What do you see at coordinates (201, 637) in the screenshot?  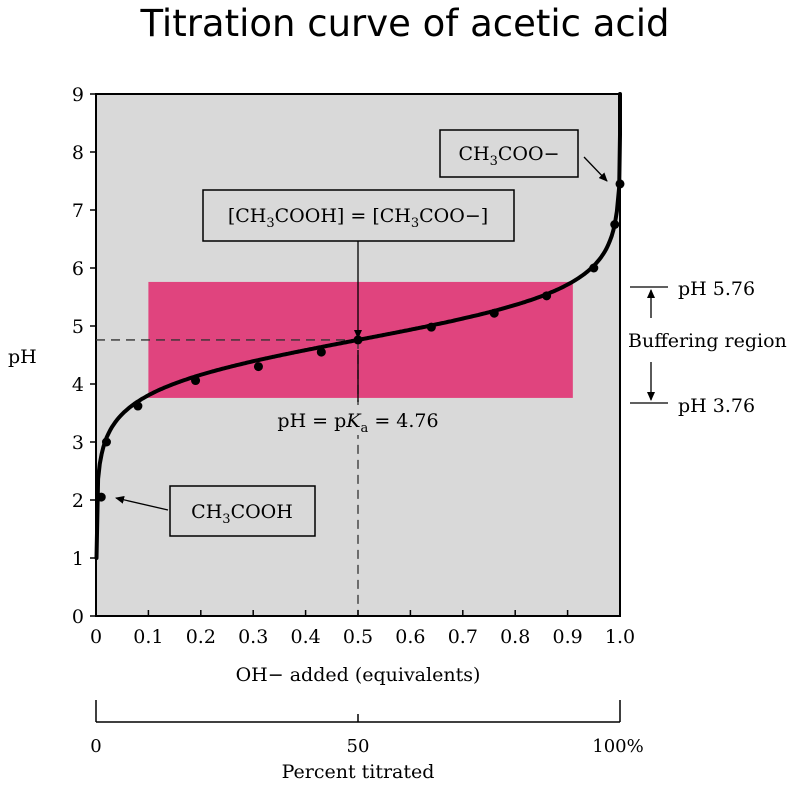 I see `x-tick-label-0.2: 0.2` at bounding box center [201, 637].